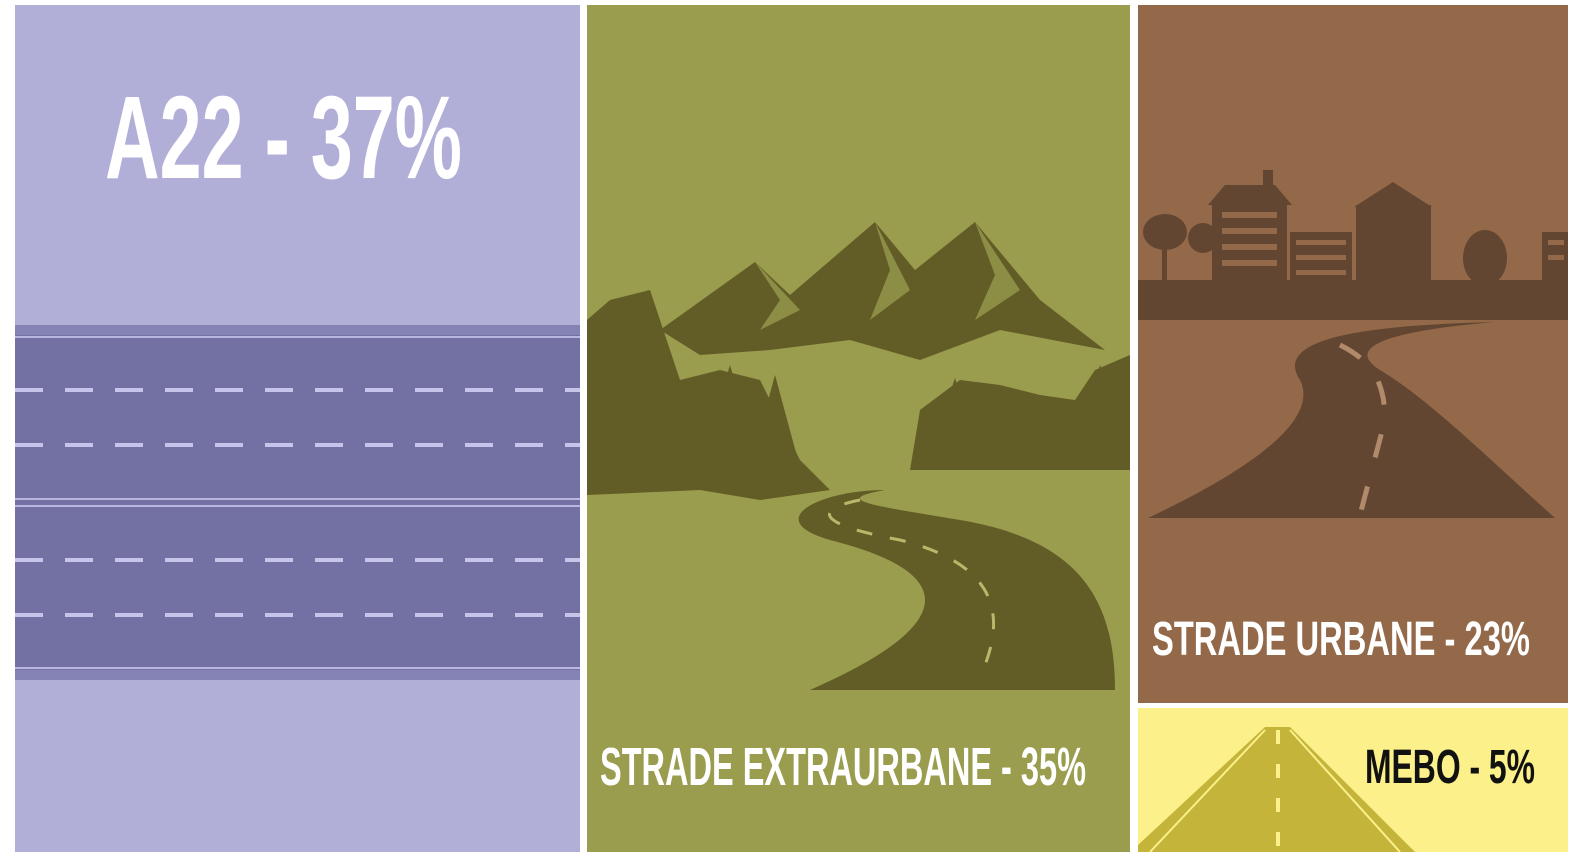  Describe the element at coordinates (283, 138) in the screenshot. I see `panel-label: A22 - 37%` at that location.